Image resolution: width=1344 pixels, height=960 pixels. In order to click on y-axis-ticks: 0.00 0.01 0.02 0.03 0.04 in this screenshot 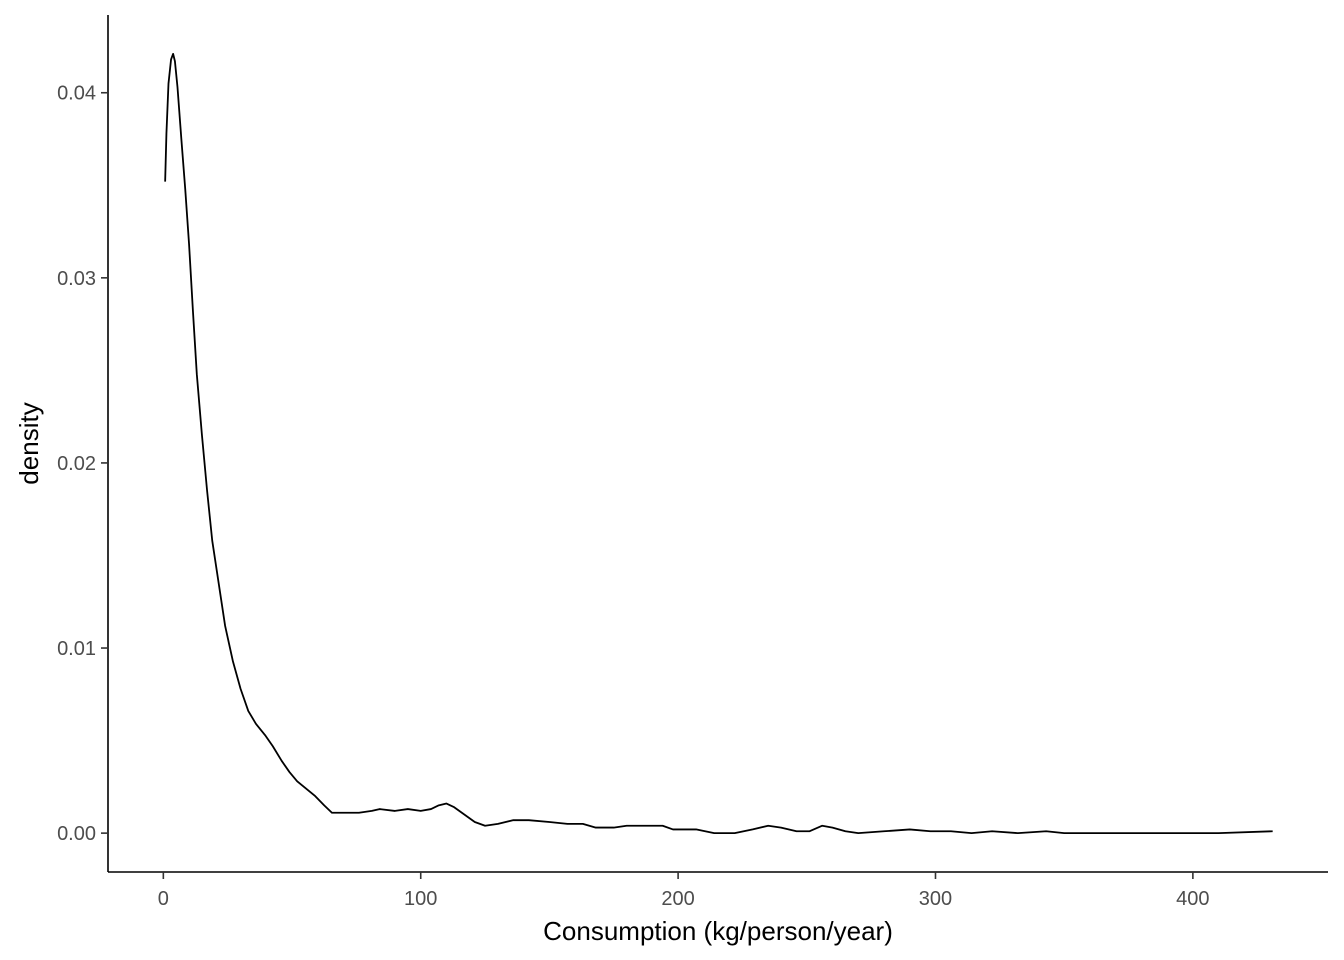, I will do `click(82, 464)`.